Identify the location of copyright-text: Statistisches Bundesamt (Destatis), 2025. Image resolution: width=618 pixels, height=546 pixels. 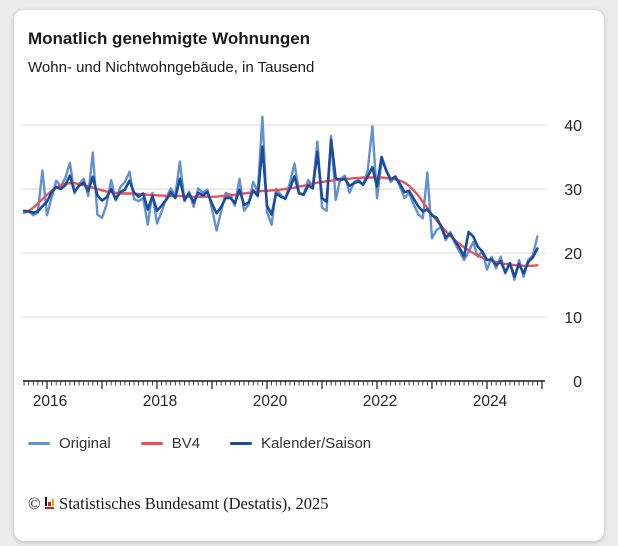
(194, 503).